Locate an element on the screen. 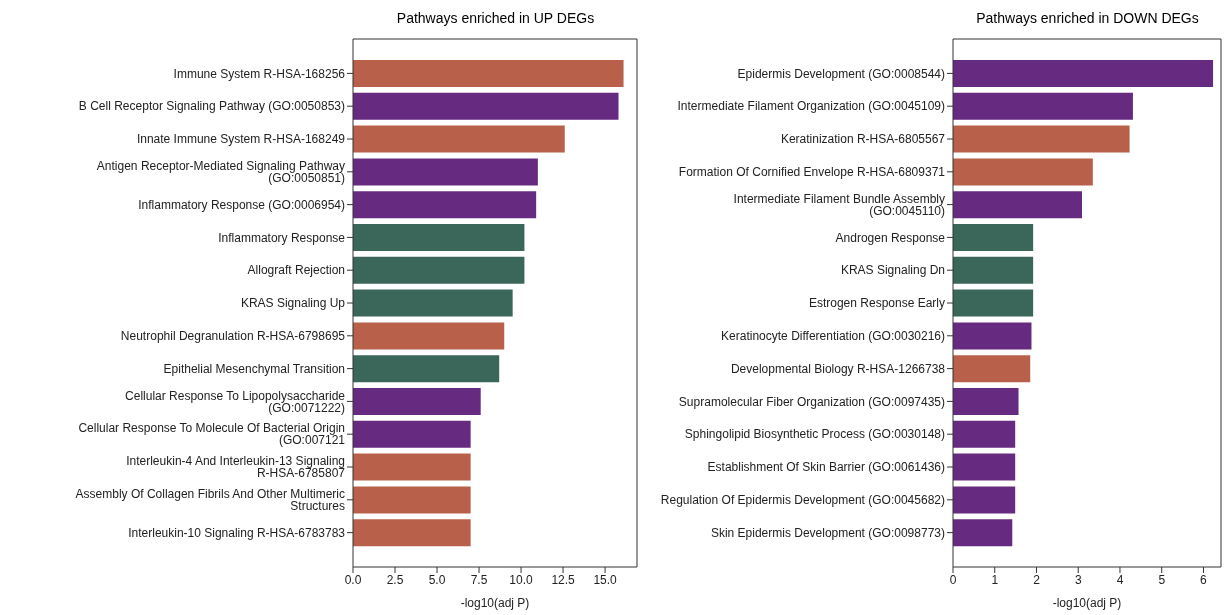 This screenshot has width=1232, height=615. y-tick-label: KRAS Signaling Dn is located at coordinates (892, 270).